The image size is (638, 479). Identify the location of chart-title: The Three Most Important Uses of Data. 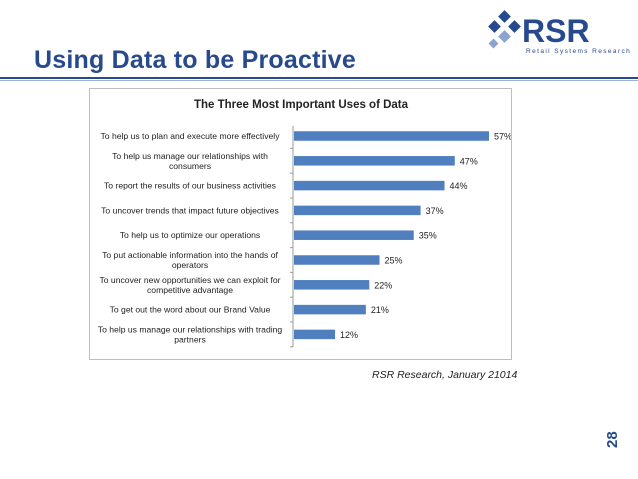
(301, 105).